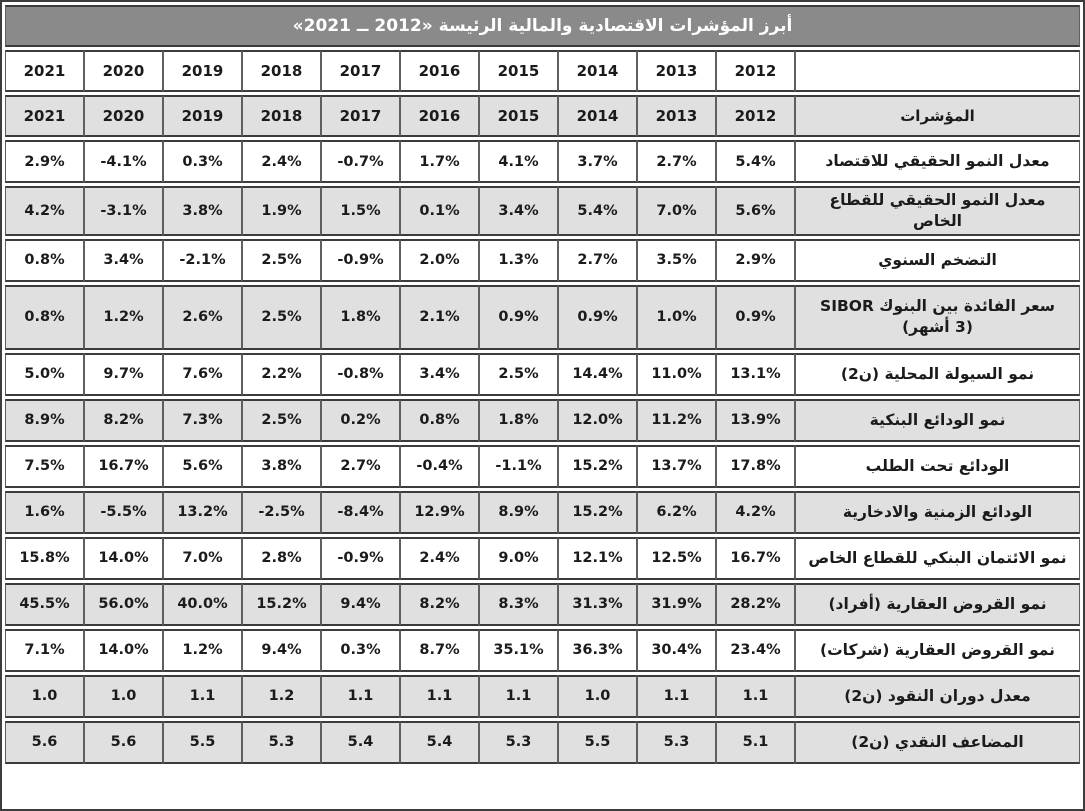  I want to click on row-label: المضاعف النقدي (ن2), so click(937, 742).